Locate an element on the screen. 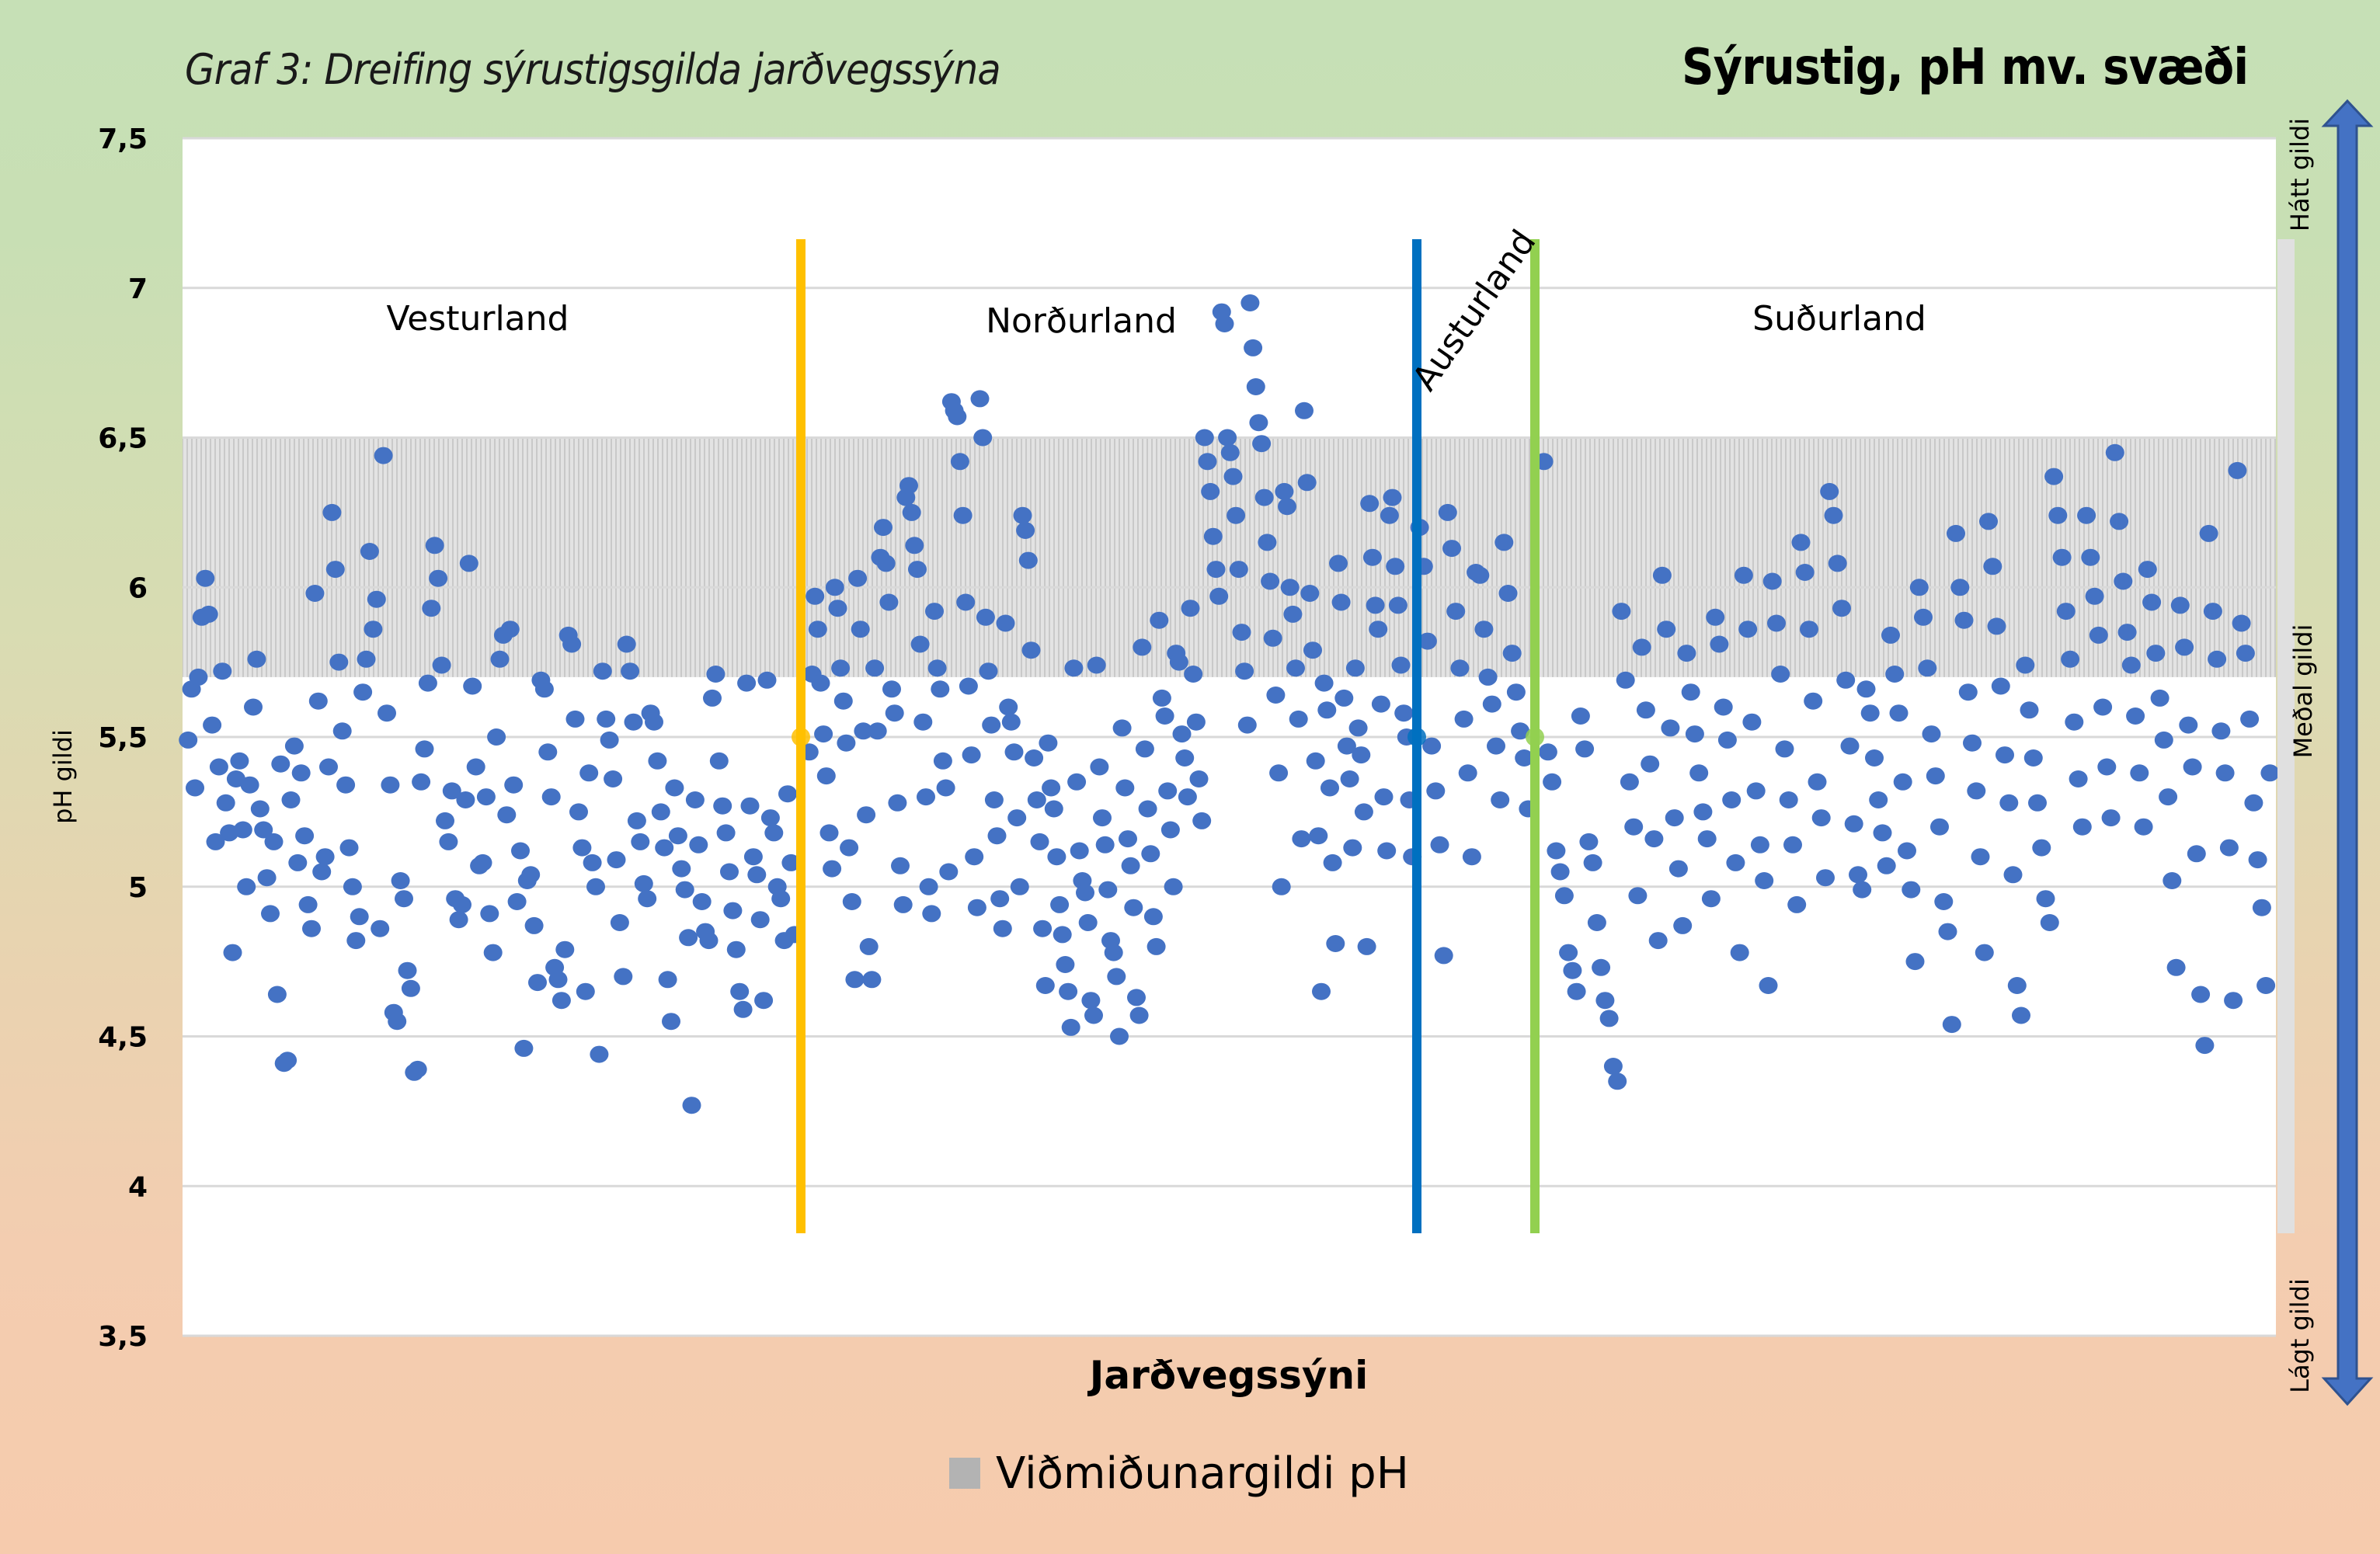 This screenshot has height=1554, width=2380. y-tick-label: 6,5 is located at coordinates (123, 439).